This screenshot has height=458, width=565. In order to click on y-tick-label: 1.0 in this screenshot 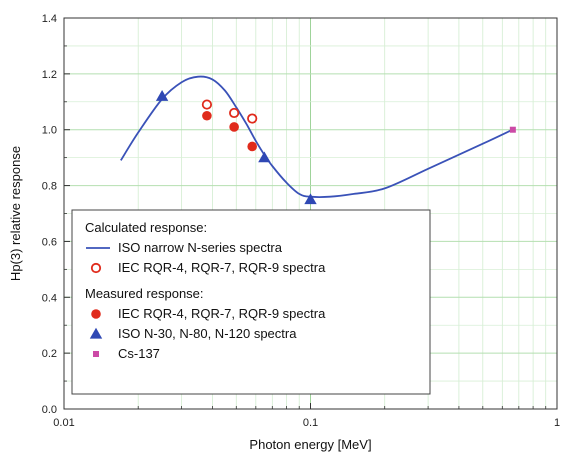, I will do `click(49, 131)`.